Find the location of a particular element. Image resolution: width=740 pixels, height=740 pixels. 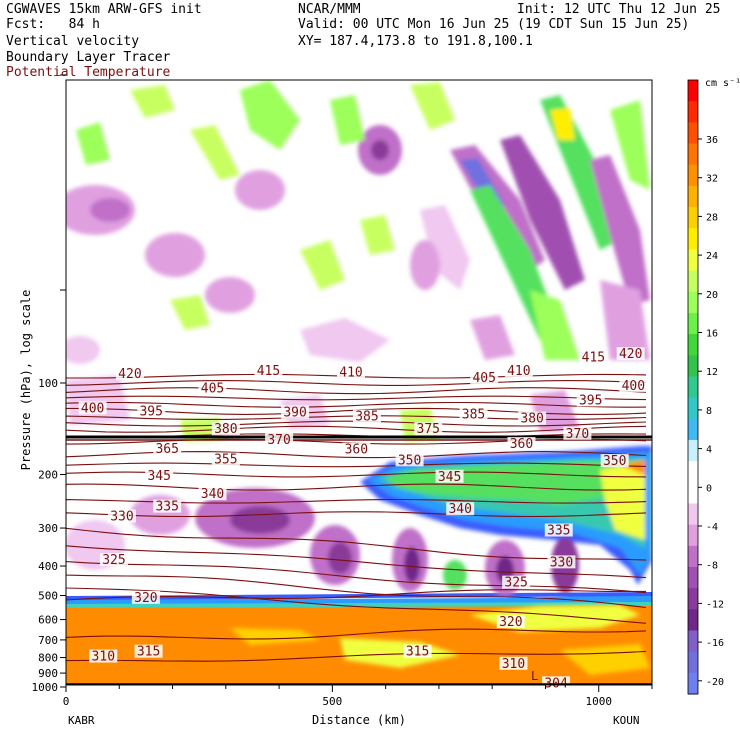

y-tick-label: 400 is located at coordinates (48, 566).